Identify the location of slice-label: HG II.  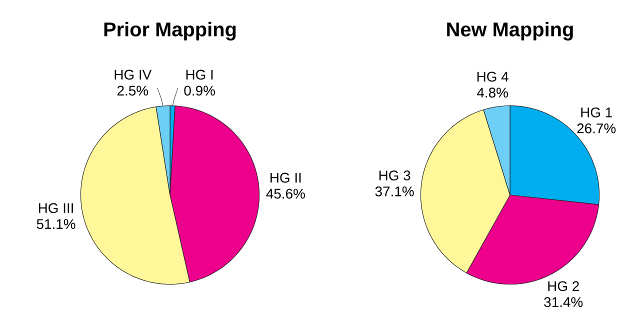
(285, 177).